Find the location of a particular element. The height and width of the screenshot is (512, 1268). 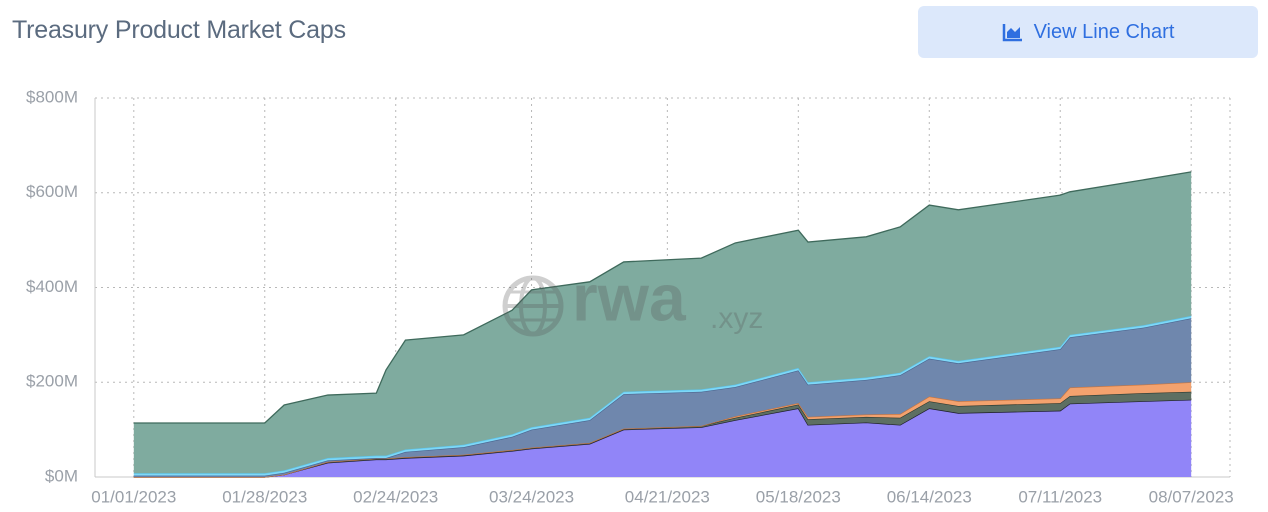

y-tick-label: $800M is located at coordinates (52, 96).